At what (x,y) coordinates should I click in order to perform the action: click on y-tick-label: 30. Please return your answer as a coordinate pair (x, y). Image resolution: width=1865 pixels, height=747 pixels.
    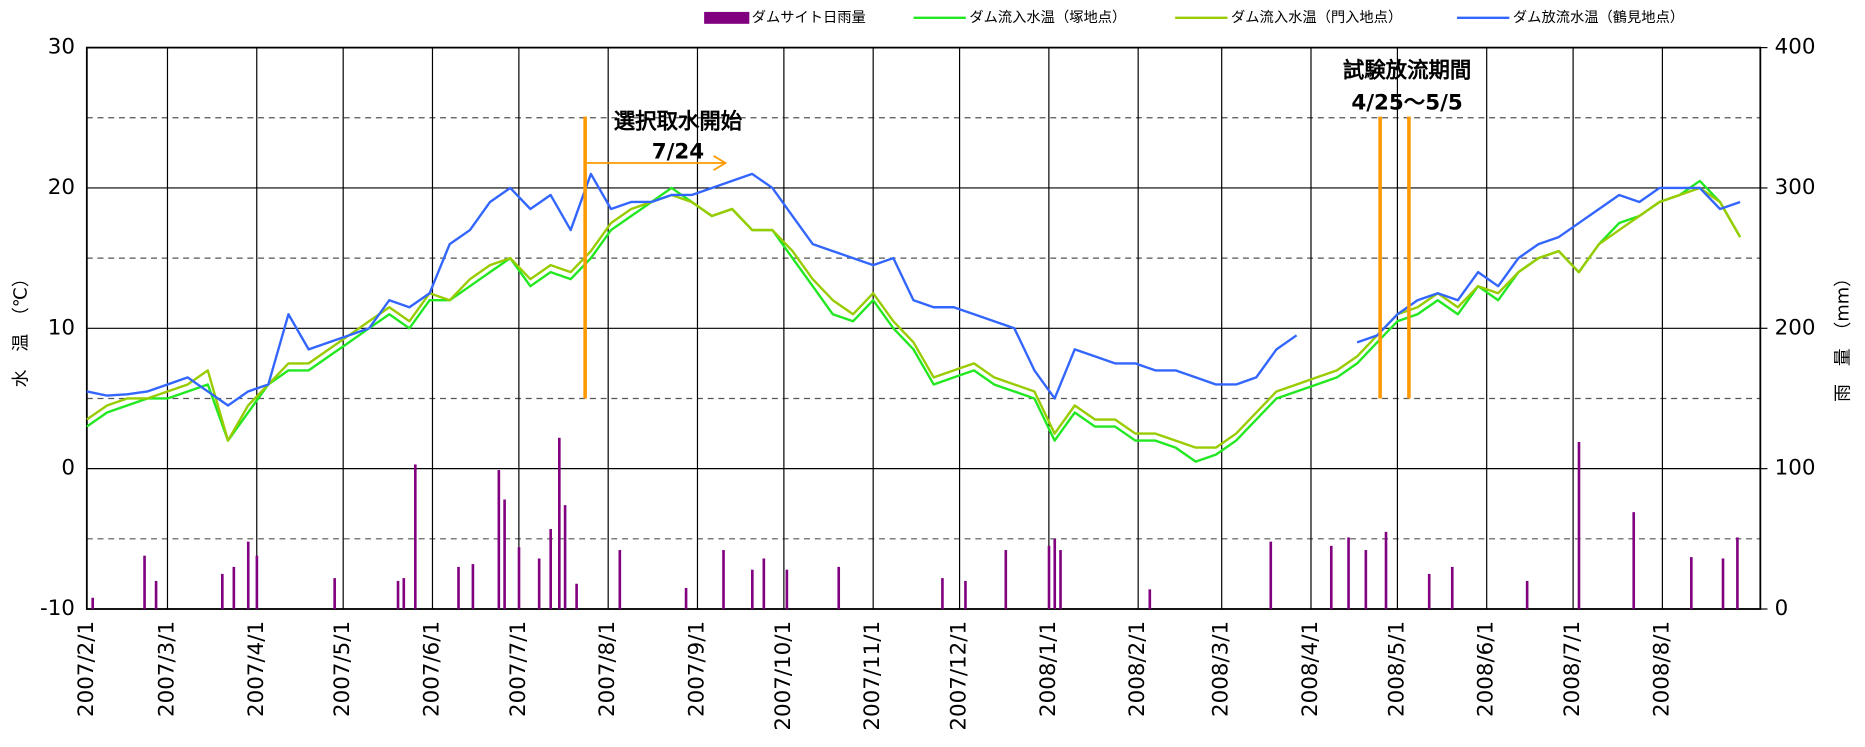
    Looking at the image, I should click on (61, 47).